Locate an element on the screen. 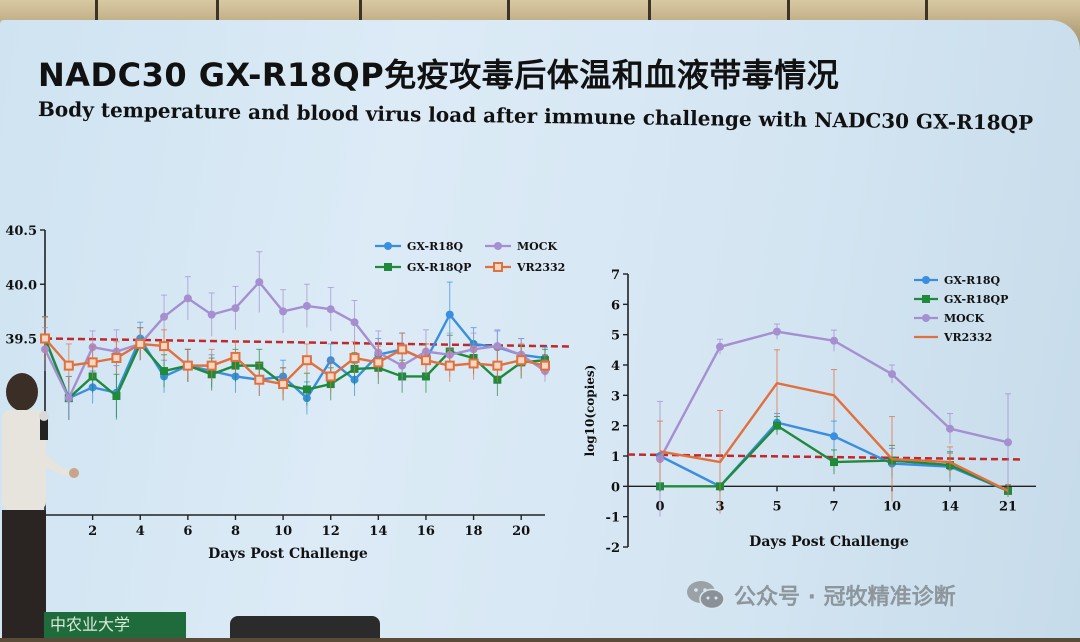 This screenshot has height=642, width=1080. podium-monitor is located at coordinates (305, 627).